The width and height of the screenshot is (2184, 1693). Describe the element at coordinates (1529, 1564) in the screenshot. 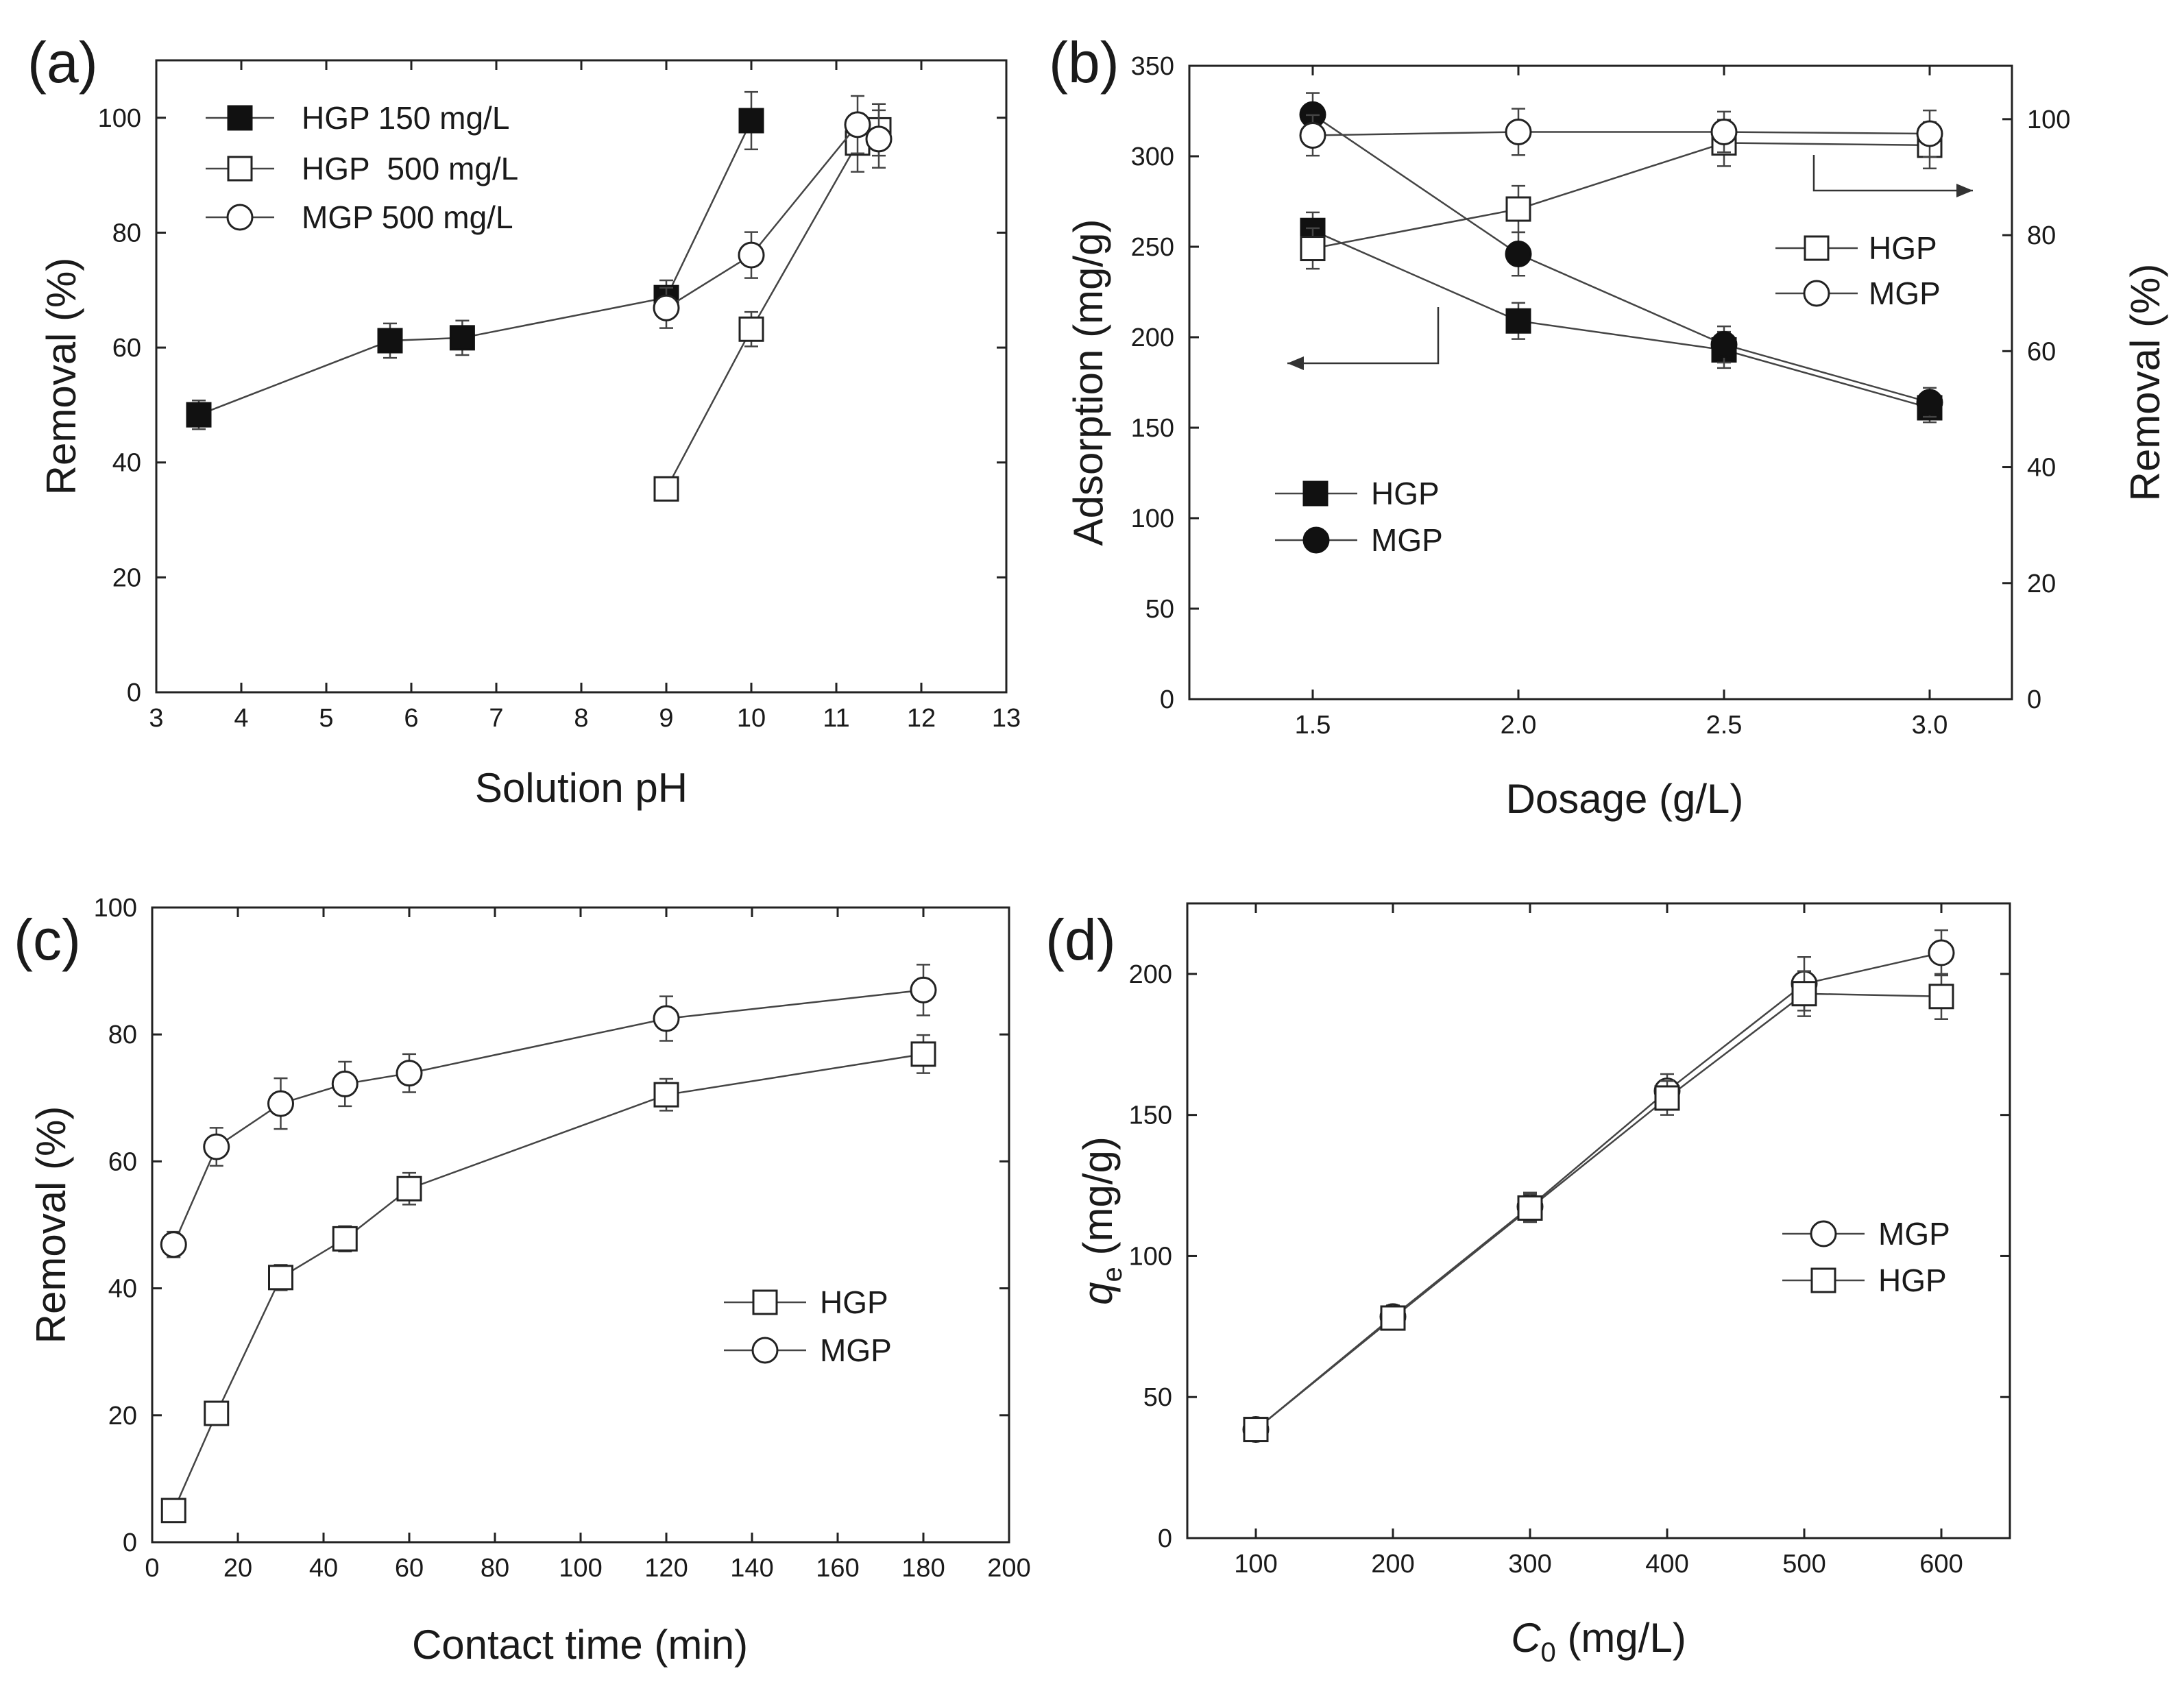

I see `x-tick-label: 300` at that location.